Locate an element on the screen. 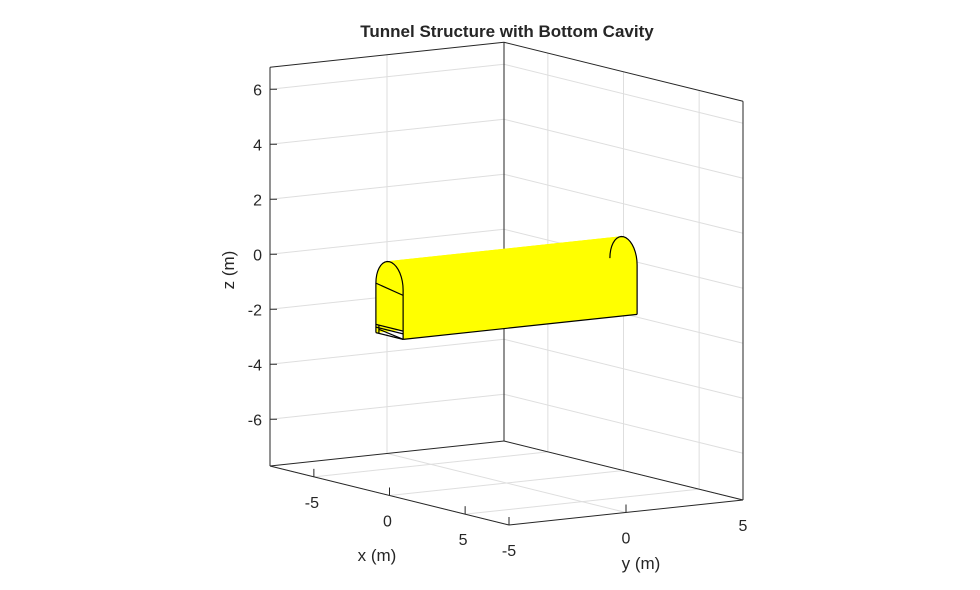 This screenshot has height=590, width=980. z-tick-label: 2 is located at coordinates (257, 200).